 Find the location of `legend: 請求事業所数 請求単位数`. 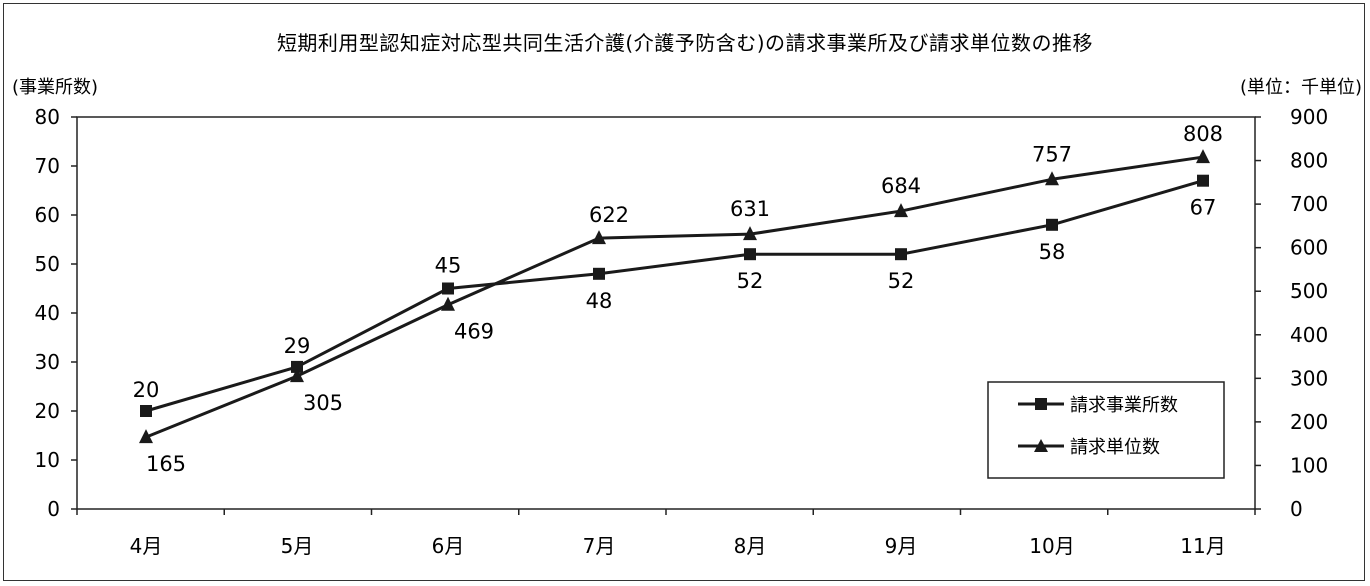

legend: 請求事業所数 請求単位数 is located at coordinates (1106, 430).